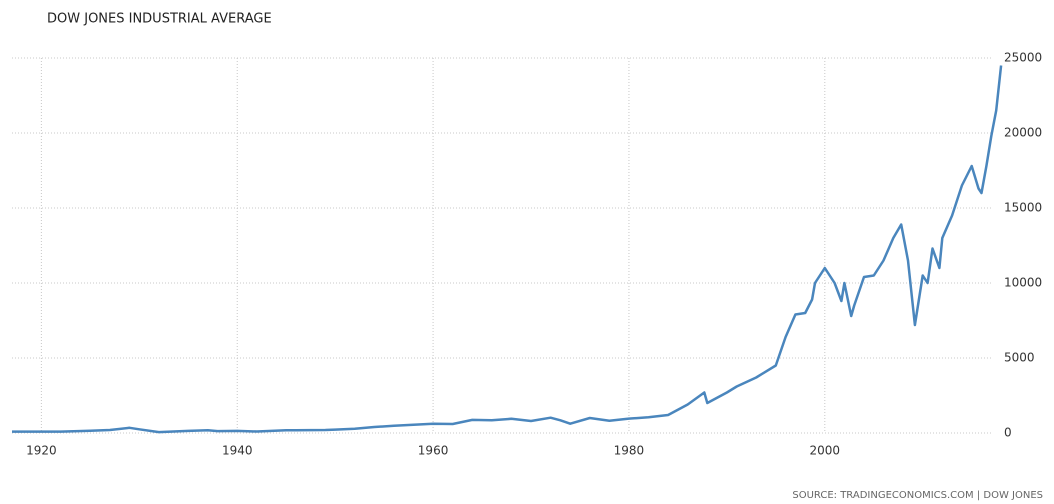  What do you see at coordinates (237, 451) in the screenshot?
I see `x-tick-label: 1940` at bounding box center [237, 451].